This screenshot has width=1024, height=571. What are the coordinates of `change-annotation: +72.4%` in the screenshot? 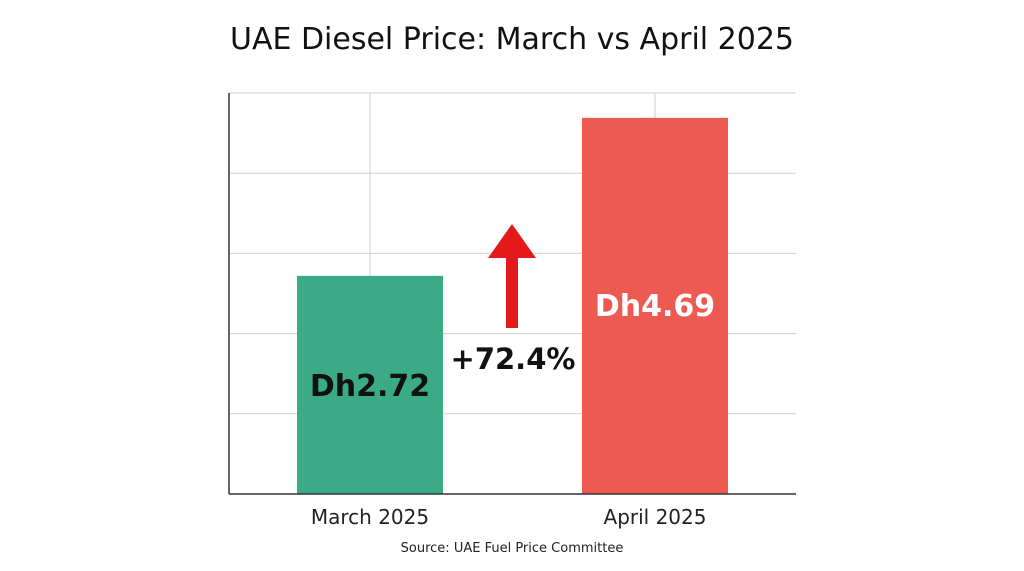 It's located at (513, 300).